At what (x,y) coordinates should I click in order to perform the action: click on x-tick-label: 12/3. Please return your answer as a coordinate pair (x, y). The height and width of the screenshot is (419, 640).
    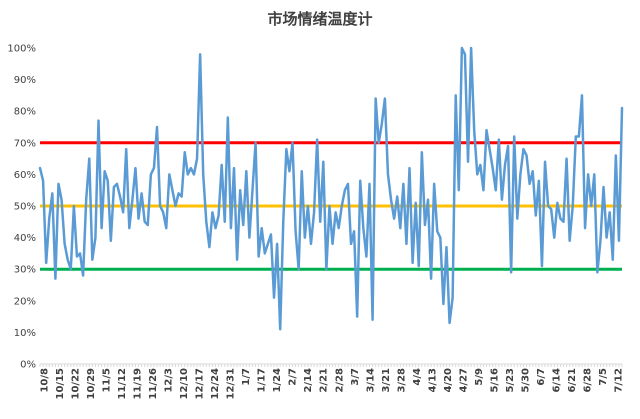
    Looking at the image, I should click on (169, 380).